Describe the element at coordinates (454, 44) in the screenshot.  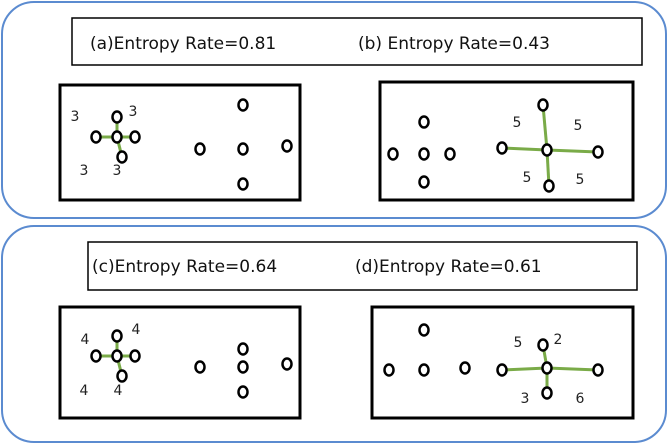
I see `panel-title: (b) Entropy Rate=0.43` at that location.